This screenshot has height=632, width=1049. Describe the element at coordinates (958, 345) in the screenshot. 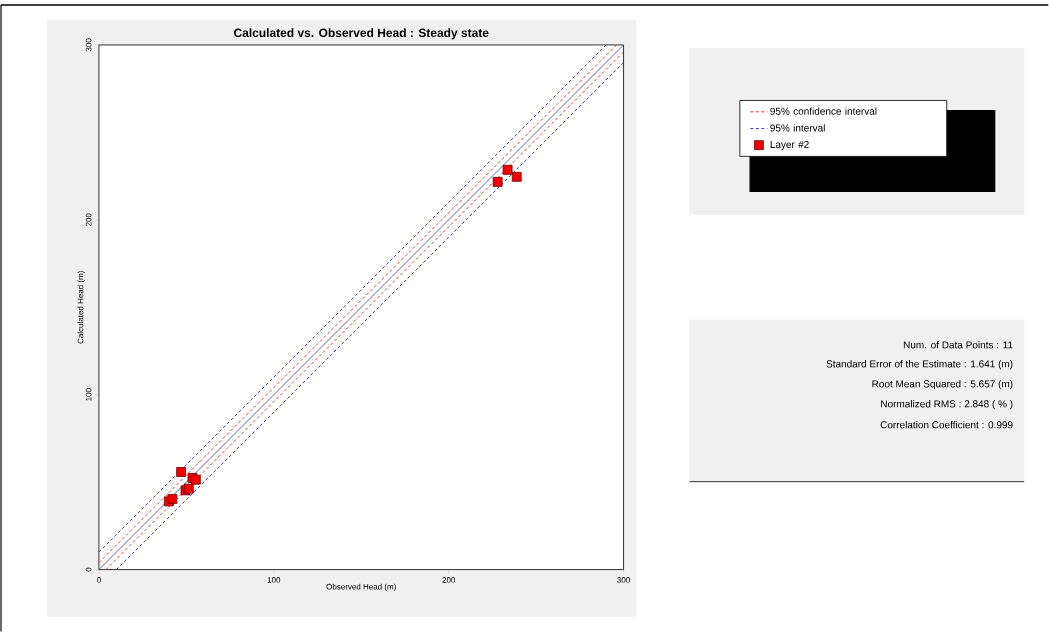

I see `text: Num. of Data Points : 11` at that location.